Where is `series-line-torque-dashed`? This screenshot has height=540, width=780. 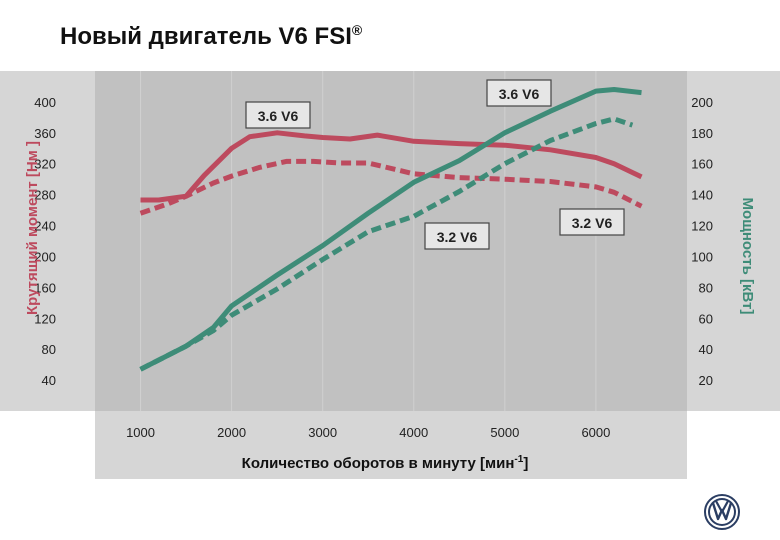
series-line-torque-dashed is located at coordinates (391, 187).